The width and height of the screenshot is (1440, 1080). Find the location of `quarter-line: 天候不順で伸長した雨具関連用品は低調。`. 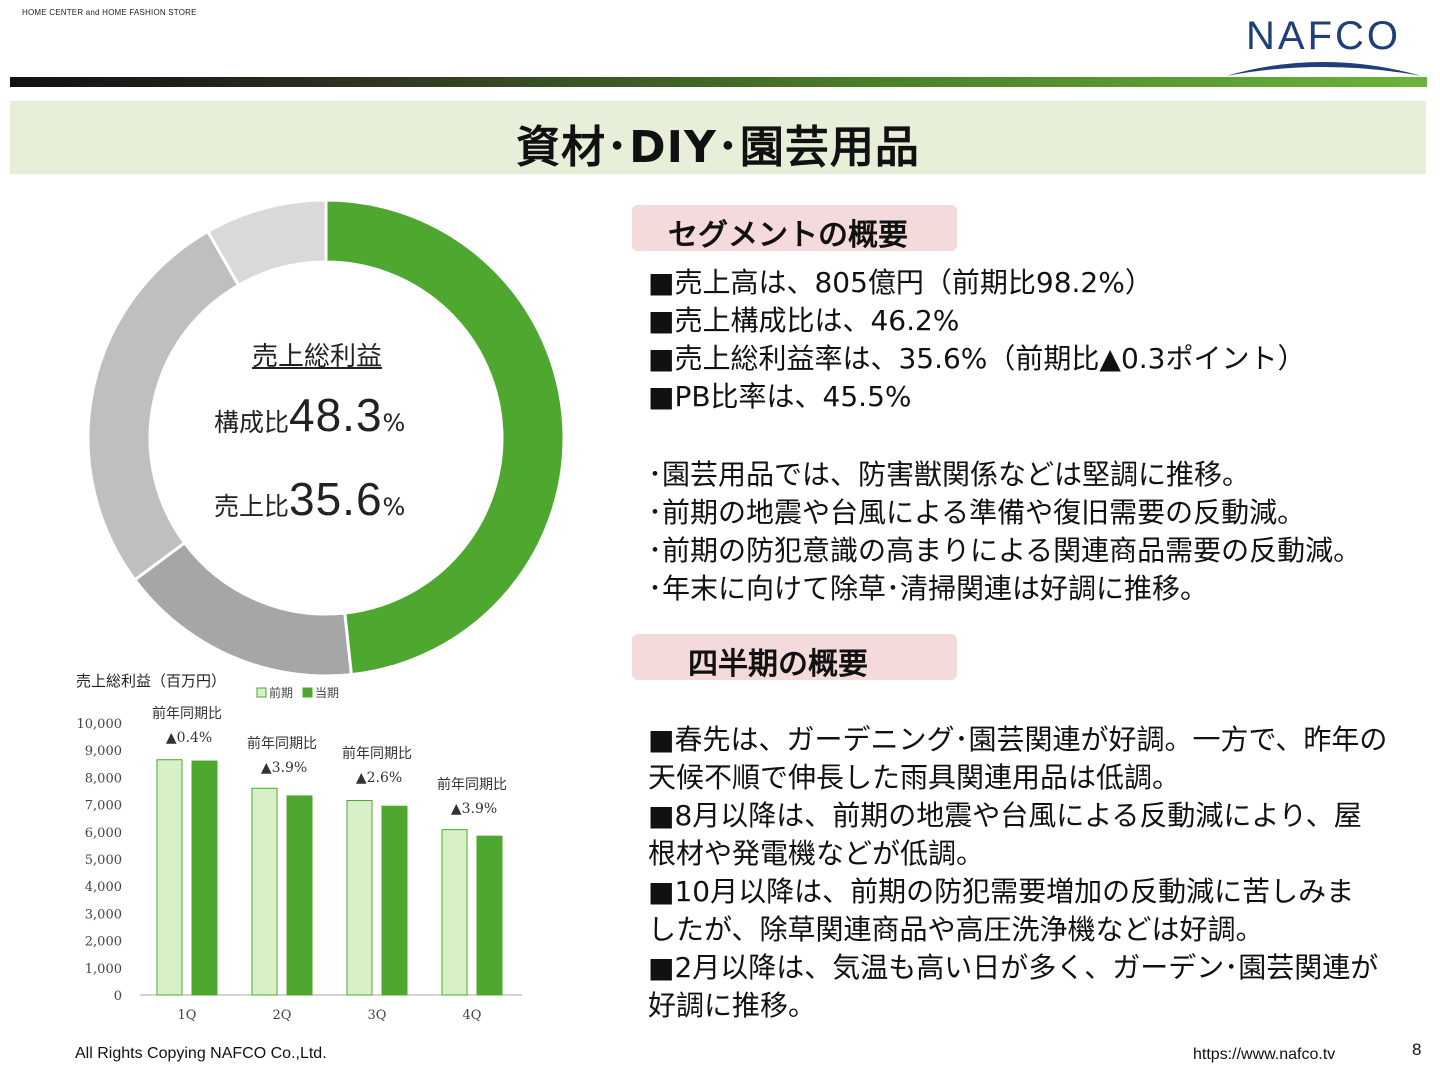

quarter-line: 天候不順で伸長した雨具関連用品は低調。 is located at coordinates (914, 777).